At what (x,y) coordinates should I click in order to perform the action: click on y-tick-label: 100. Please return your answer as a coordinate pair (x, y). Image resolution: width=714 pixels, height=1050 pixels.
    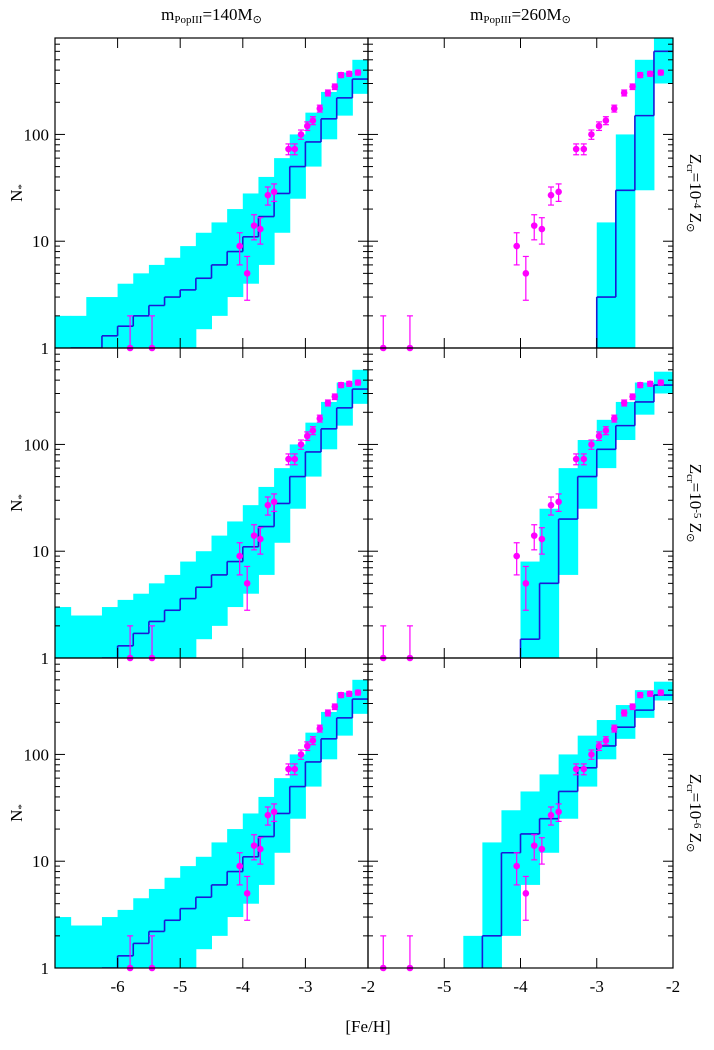
    Looking at the image, I should click on (37, 134).